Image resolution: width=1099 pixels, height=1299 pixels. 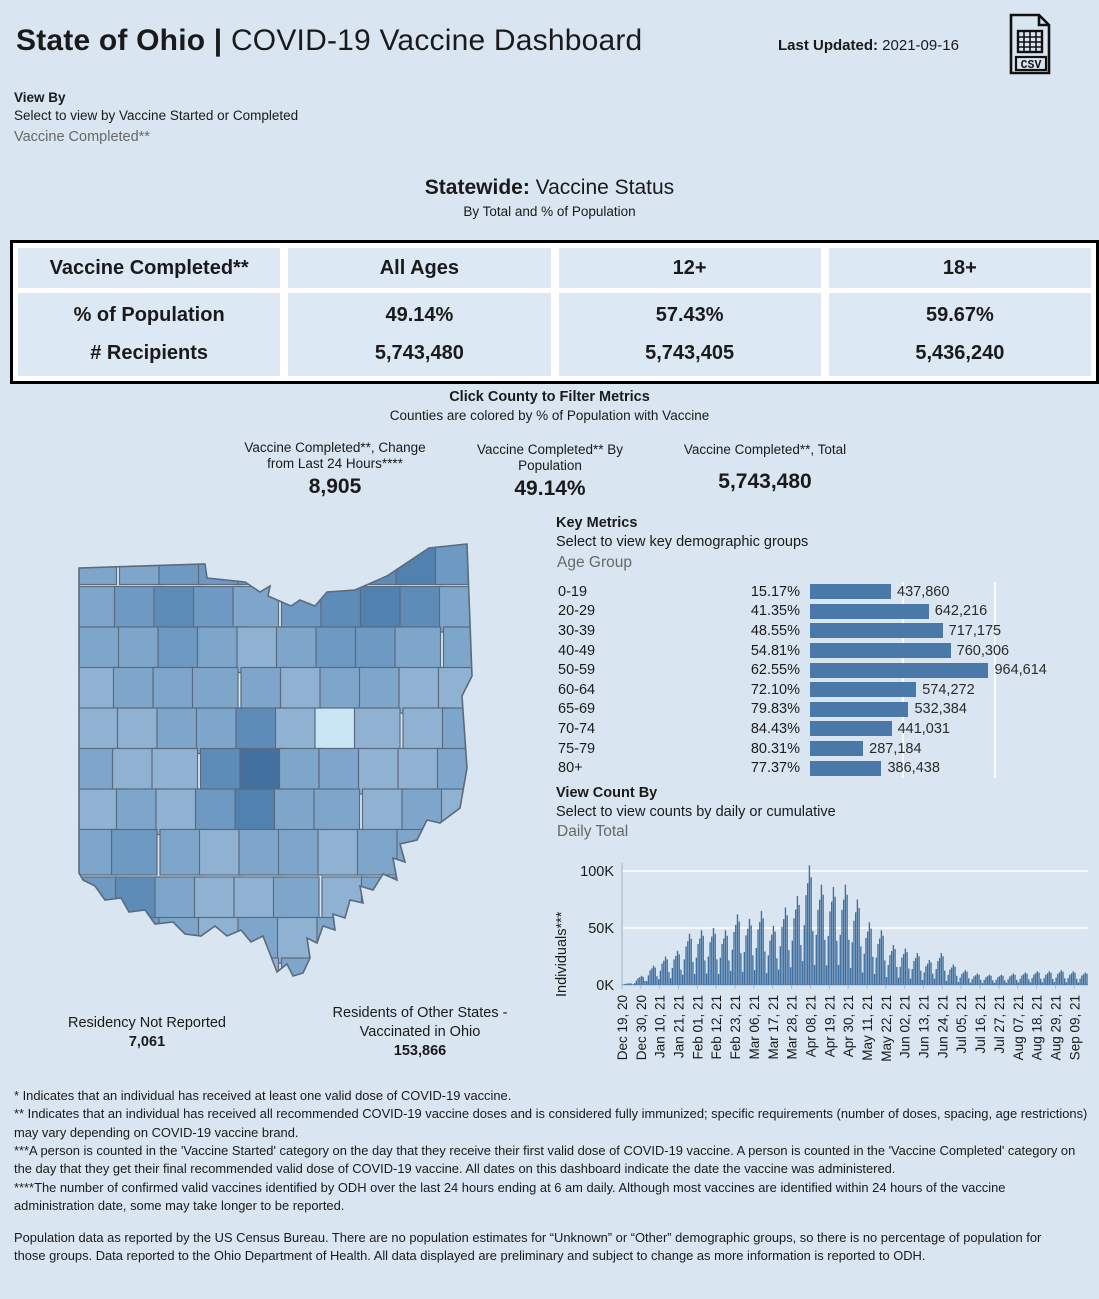 What do you see at coordinates (1030, 44) in the screenshot?
I see `csv-download-button: CSV` at bounding box center [1030, 44].